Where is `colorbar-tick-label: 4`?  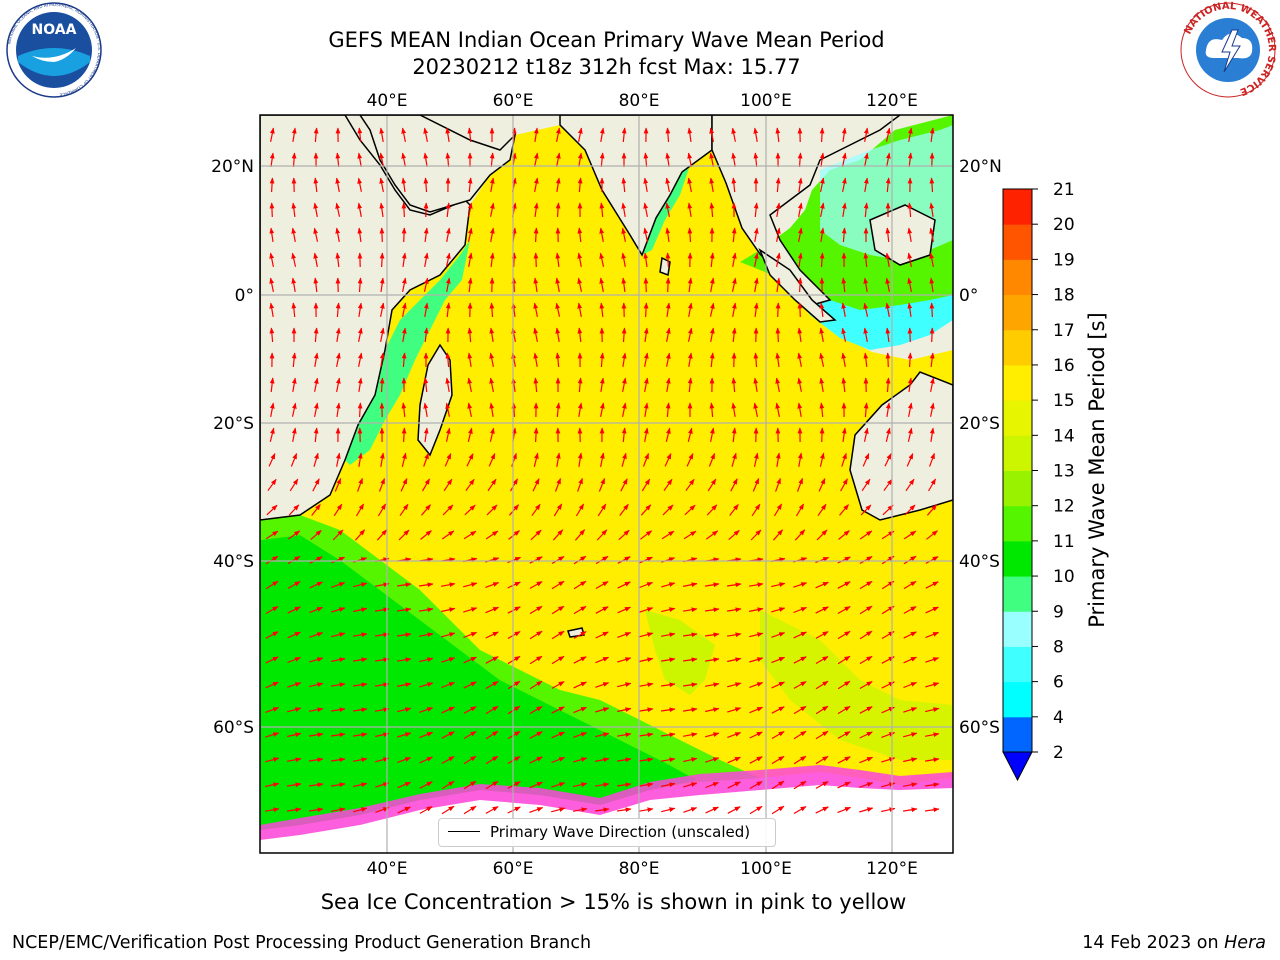
colorbar-tick-label: 4 is located at coordinates (1058, 718).